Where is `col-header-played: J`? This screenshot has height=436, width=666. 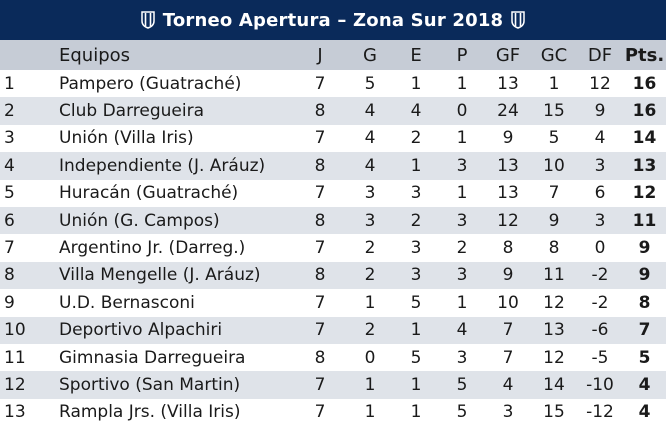
col-header-played: J is located at coordinates (320, 55).